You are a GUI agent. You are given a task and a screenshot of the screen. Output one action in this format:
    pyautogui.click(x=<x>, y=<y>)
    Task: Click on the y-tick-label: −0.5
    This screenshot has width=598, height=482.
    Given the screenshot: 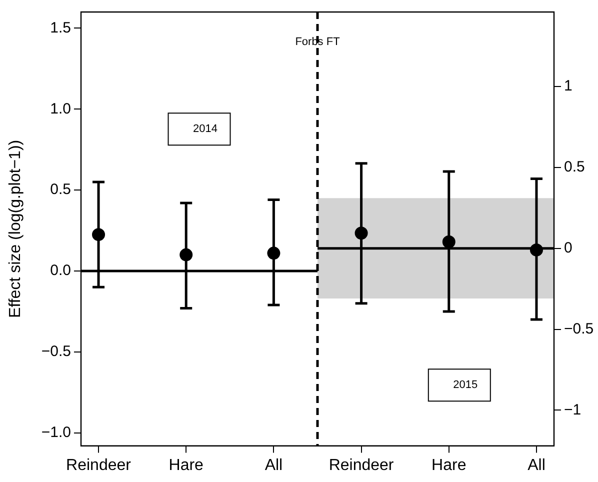 What is the action you would take?
    pyautogui.click(x=56, y=351)
    